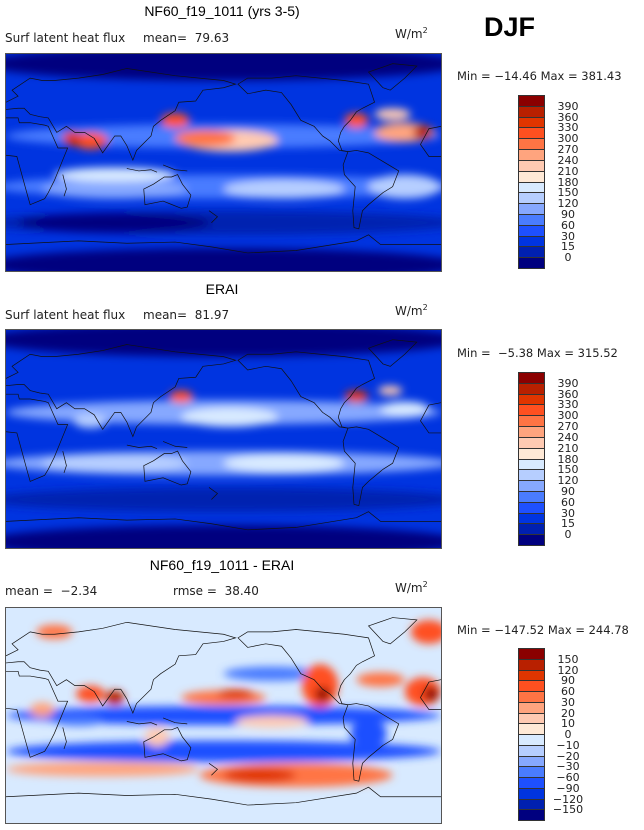  What do you see at coordinates (29, 591) in the screenshot?
I see `panel3-mean-label: mean =` at bounding box center [29, 591].